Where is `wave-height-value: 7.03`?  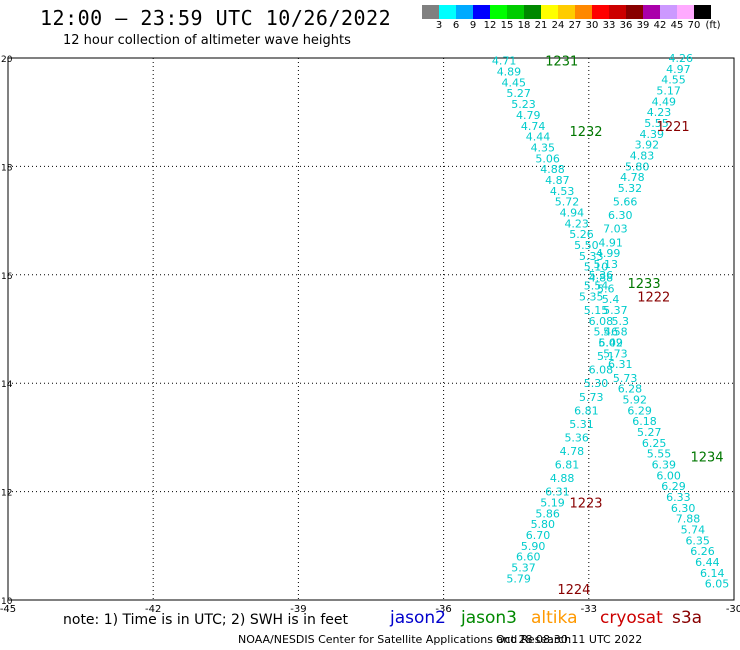
wave-height-value: 7.03 is located at coordinates (615, 229).